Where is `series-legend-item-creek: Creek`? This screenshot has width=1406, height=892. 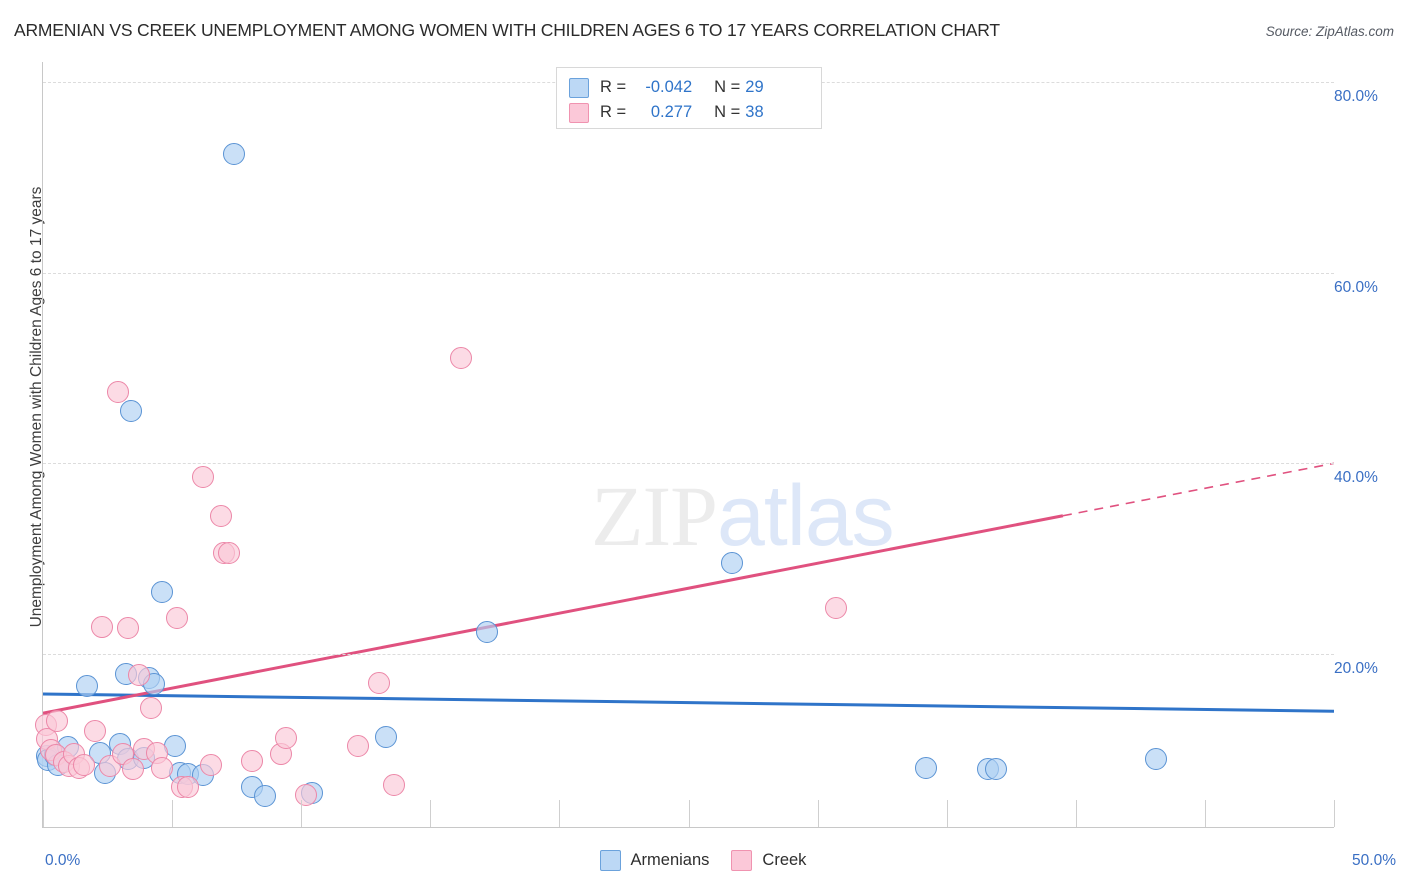
series-legend-item-creek: Creek is located at coordinates (768, 860).